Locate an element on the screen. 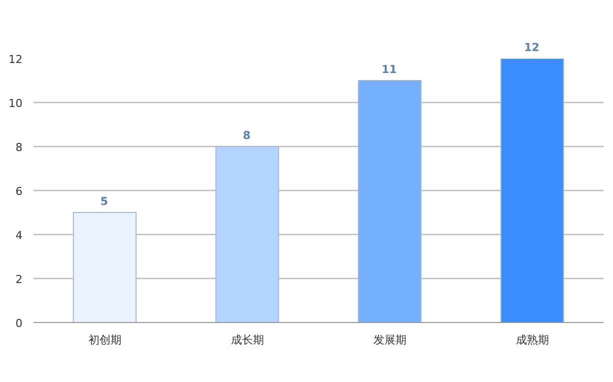  x-tick-label: 发展期 is located at coordinates (389, 340).